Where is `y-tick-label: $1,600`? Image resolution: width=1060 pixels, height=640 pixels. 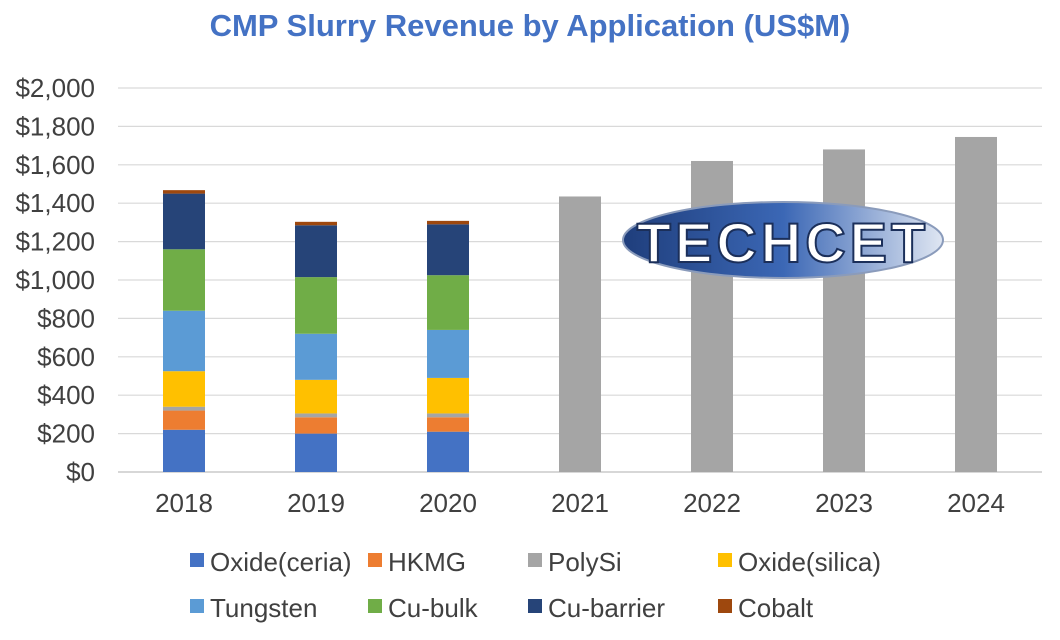 y-tick-label: $1,600 is located at coordinates (55, 165).